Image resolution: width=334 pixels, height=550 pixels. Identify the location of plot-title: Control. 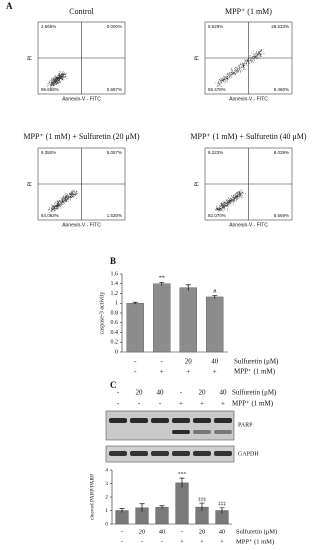
(81, 11).